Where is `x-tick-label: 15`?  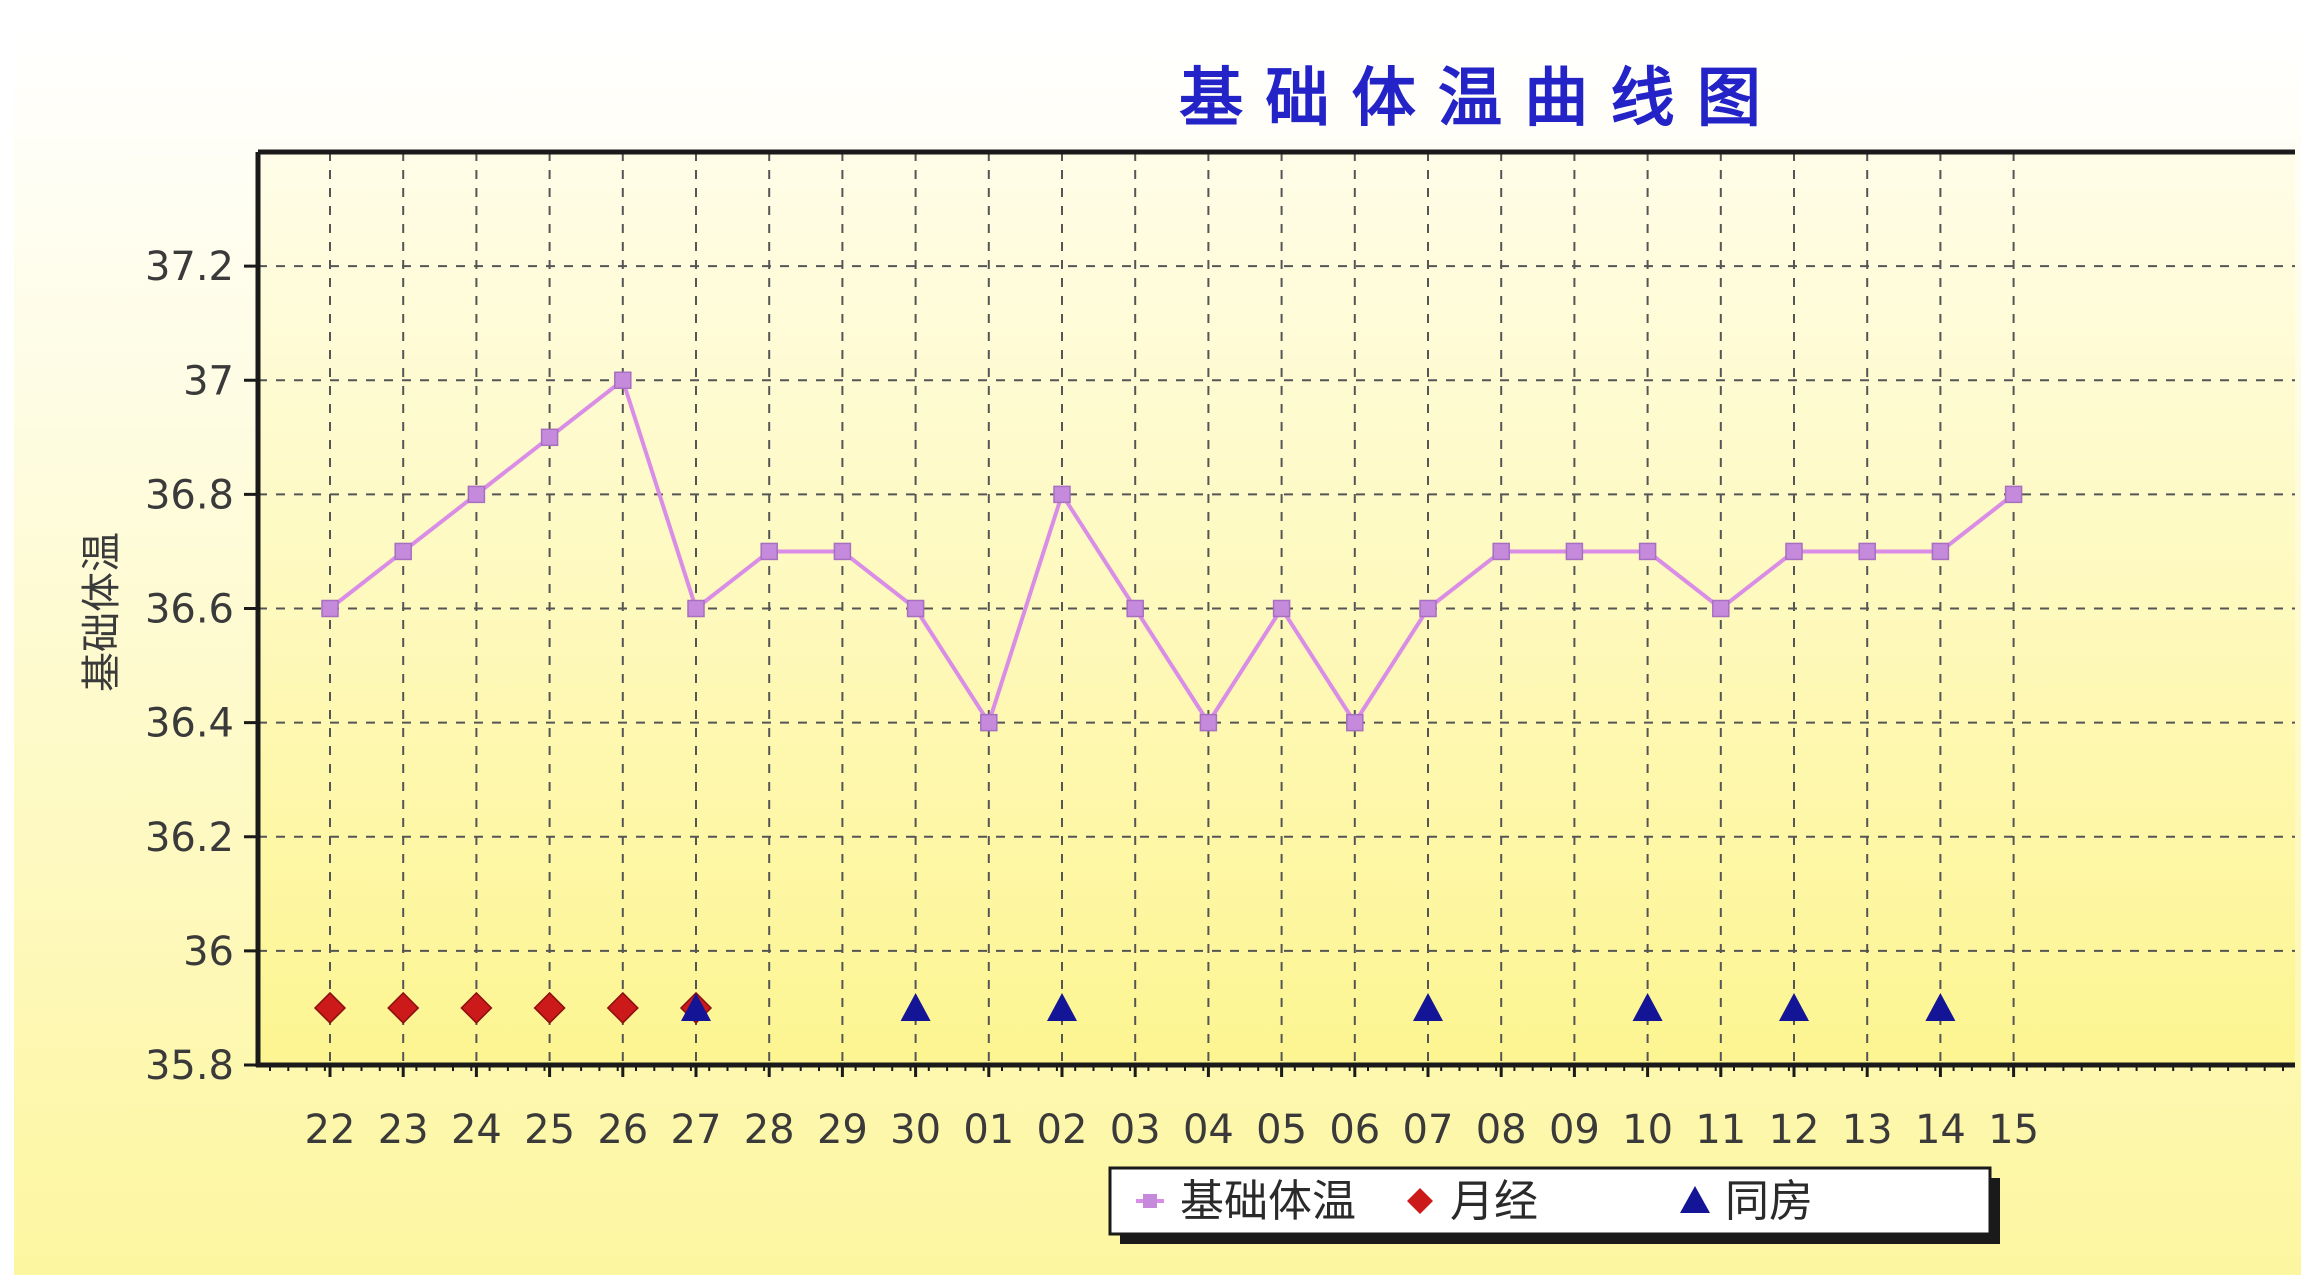
x-tick-label: 15 is located at coordinates (2013, 1130).